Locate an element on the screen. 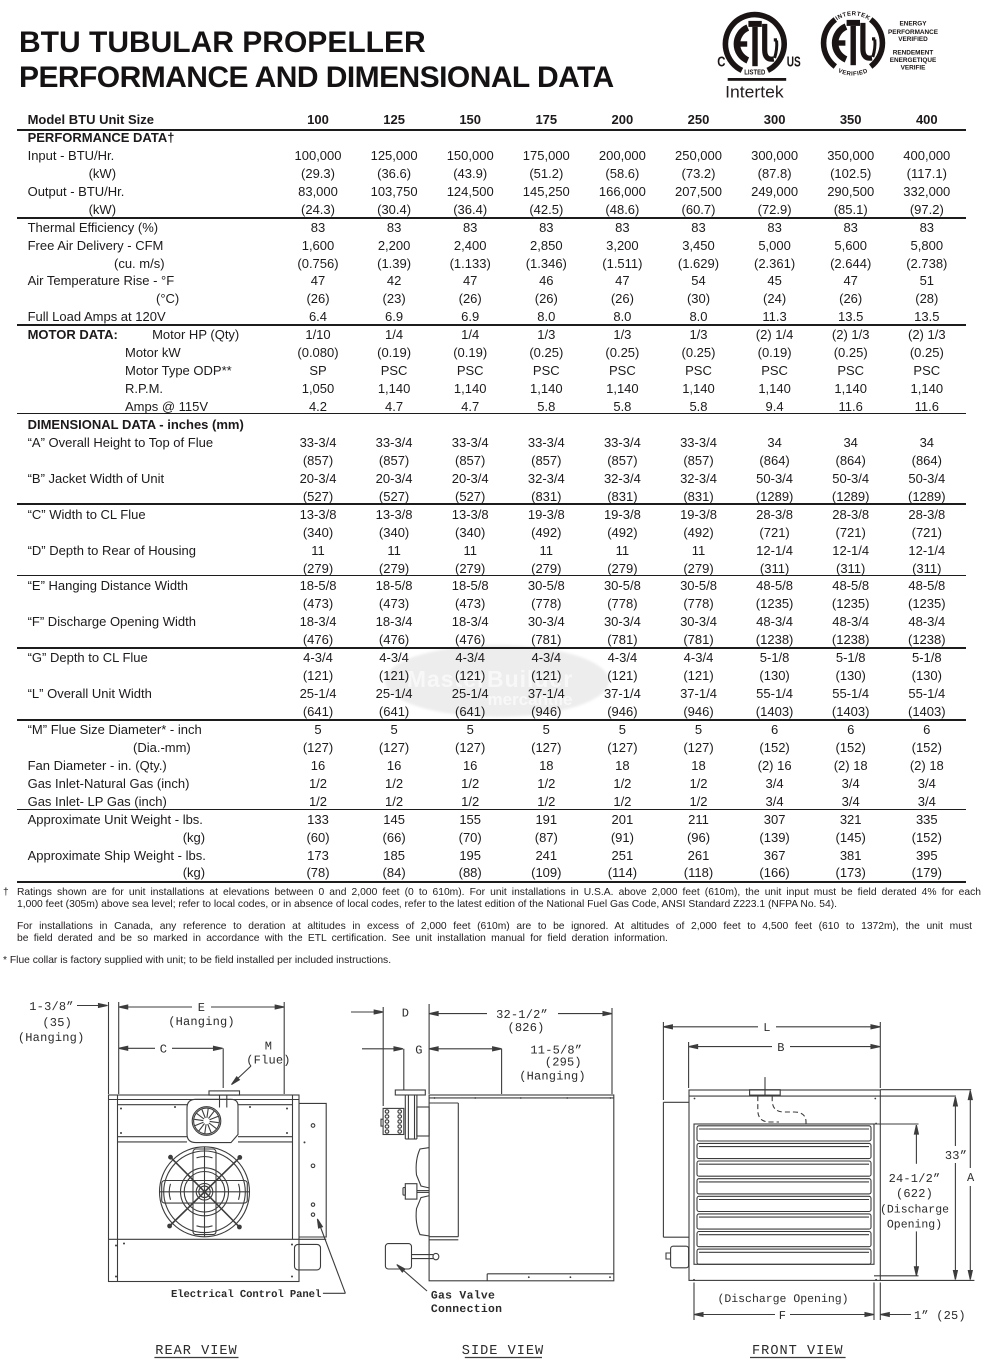 Image resolution: width=1000 pixels, height=1366 pixels. svg-text: M is located at coordinates (268, 1047).